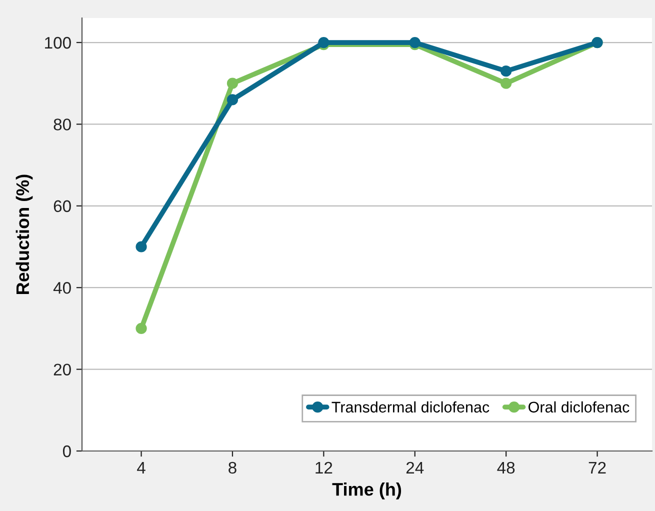  What do you see at coordinates (62, 370) in the screenshot?
I see `y-tick-label: 20` at bounding box center [62, 370].